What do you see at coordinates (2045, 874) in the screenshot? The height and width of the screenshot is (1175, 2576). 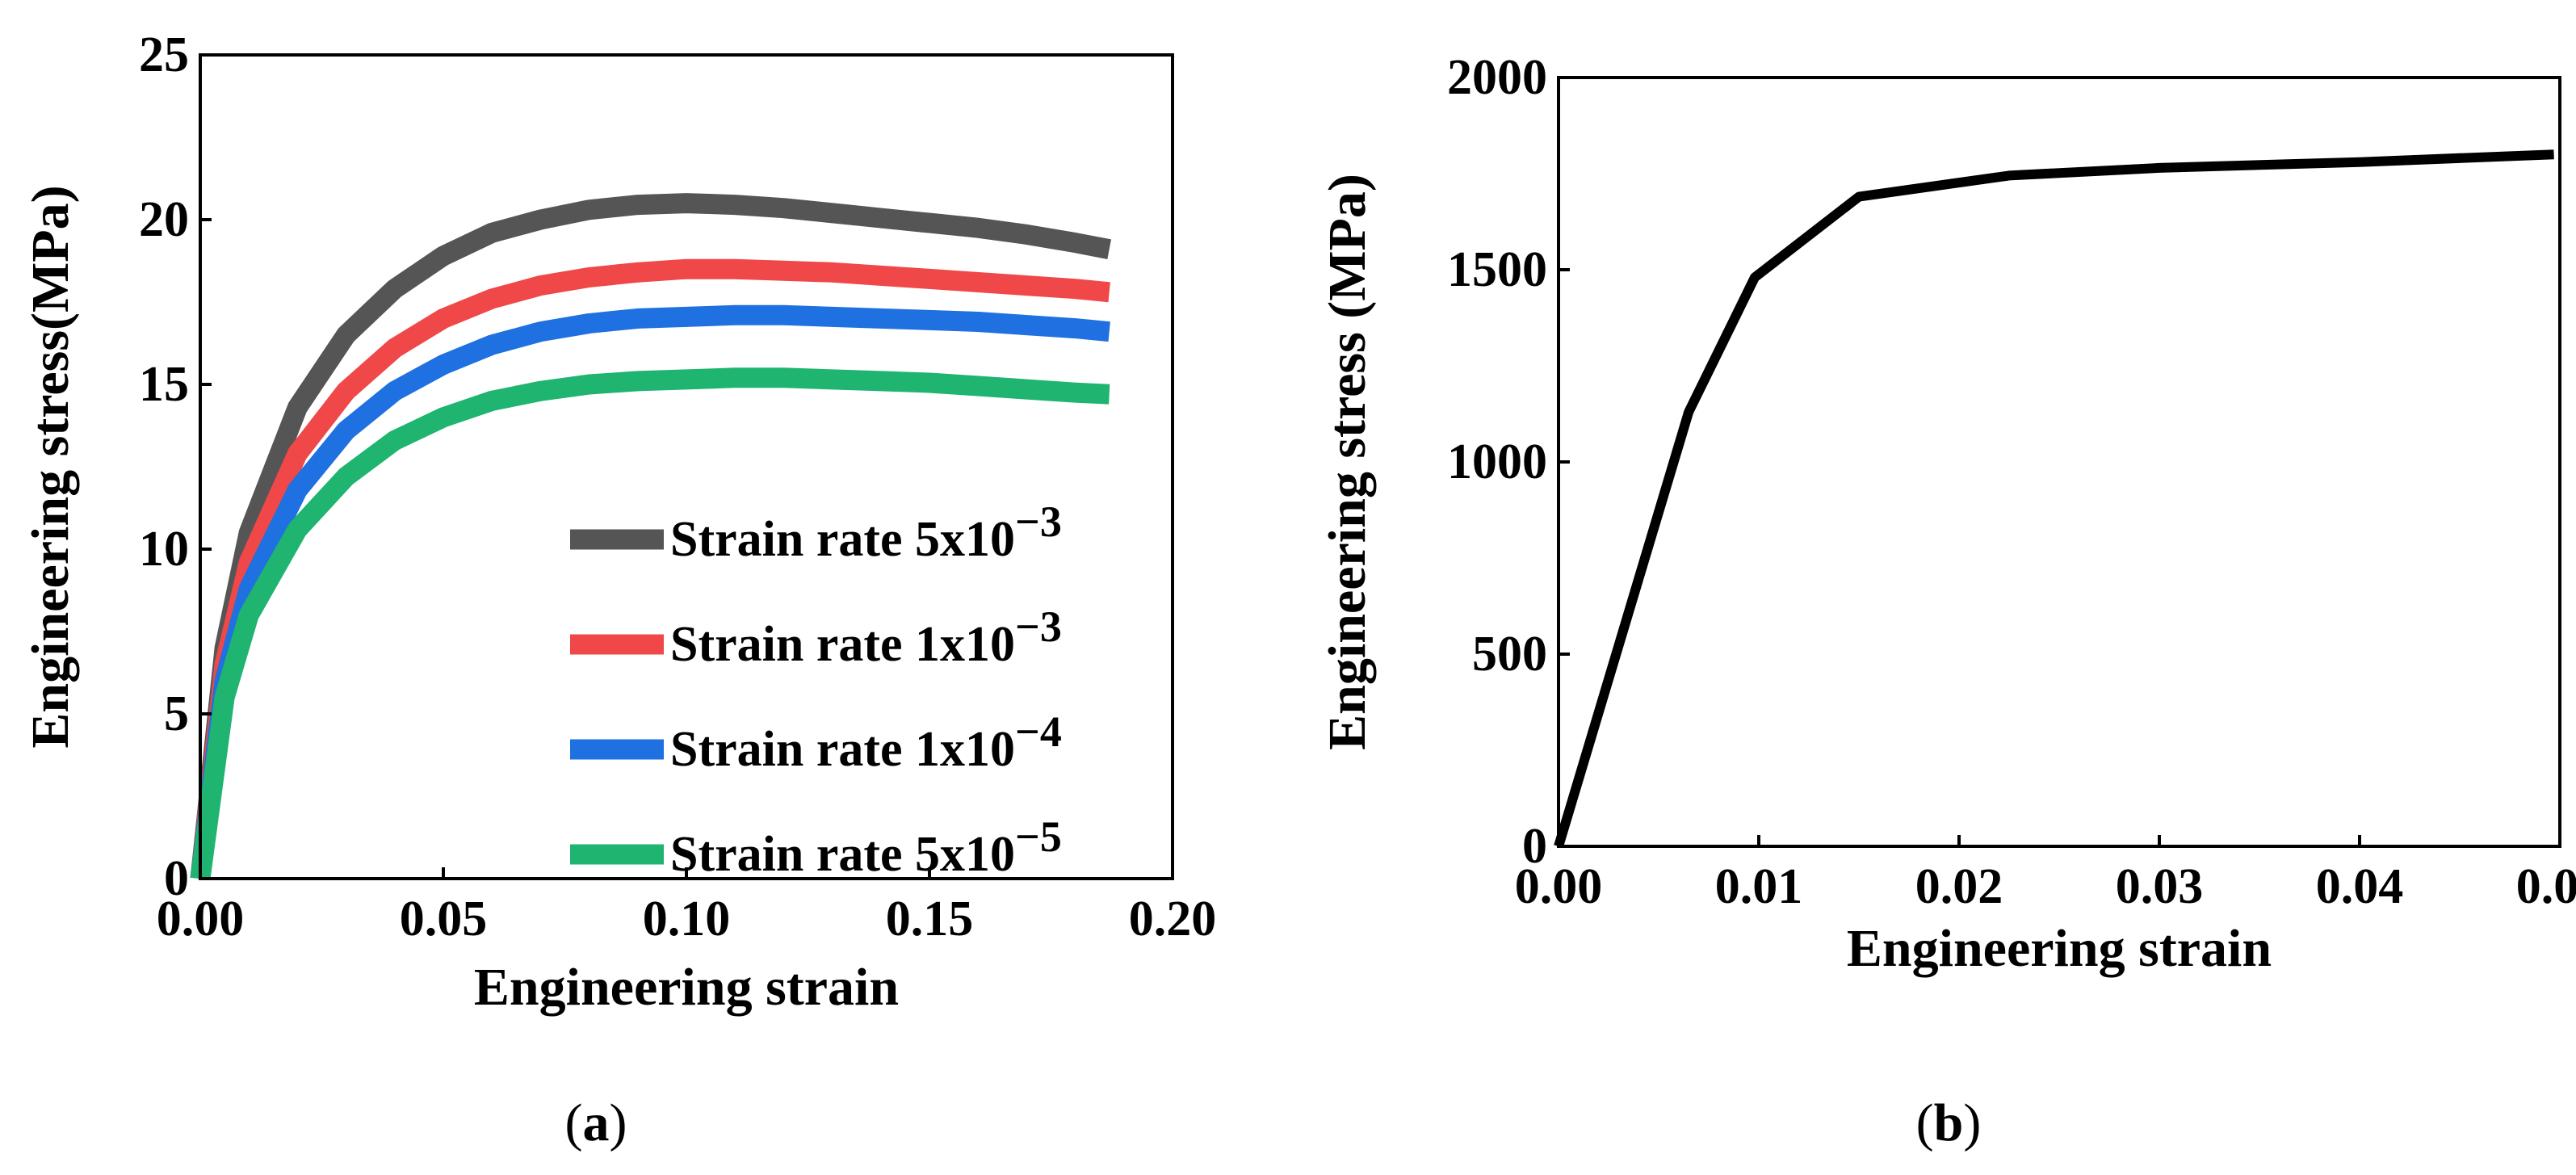 I see `panel-b-x-tick-labels: 0.00 0.01 0.02 0.03 0.04 0.05` at bounding box center [2045, 874].